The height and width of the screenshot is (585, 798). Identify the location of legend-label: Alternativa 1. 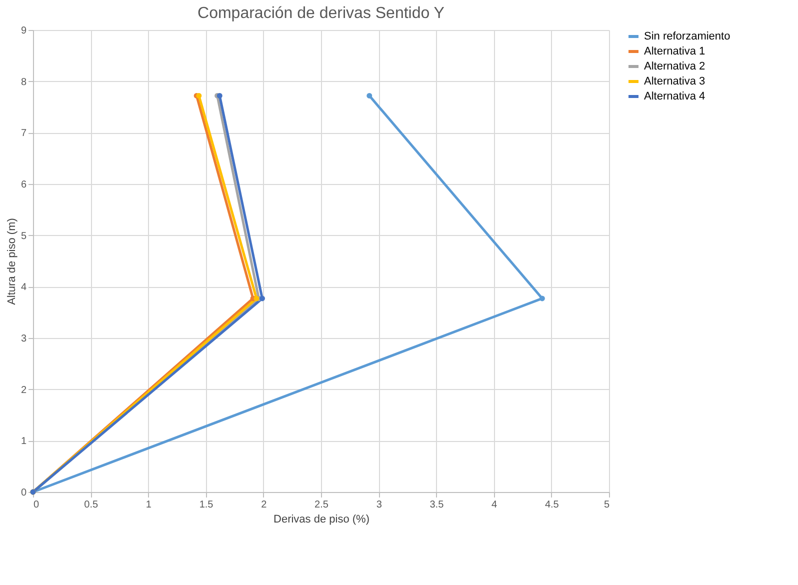
(675, 52).